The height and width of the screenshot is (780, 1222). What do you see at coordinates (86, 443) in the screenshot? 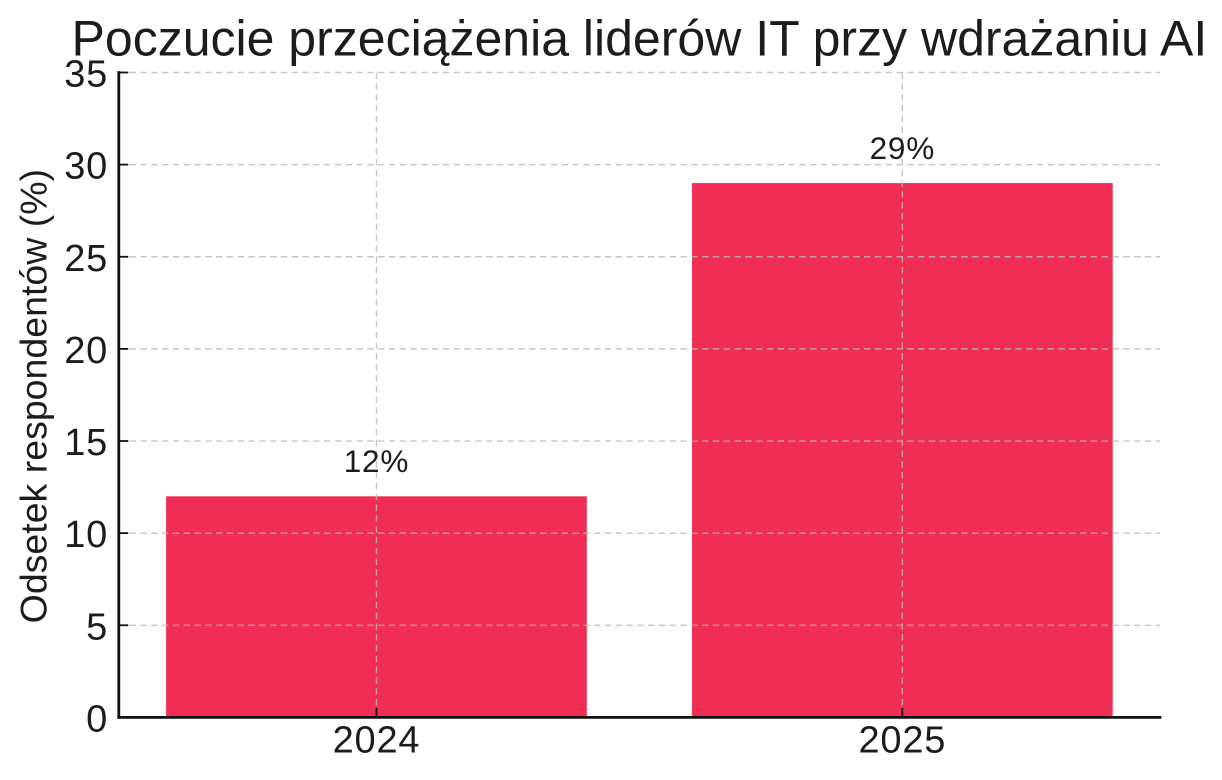
I see `y-tick-label-15: 15` at bounding box center [86, 443].